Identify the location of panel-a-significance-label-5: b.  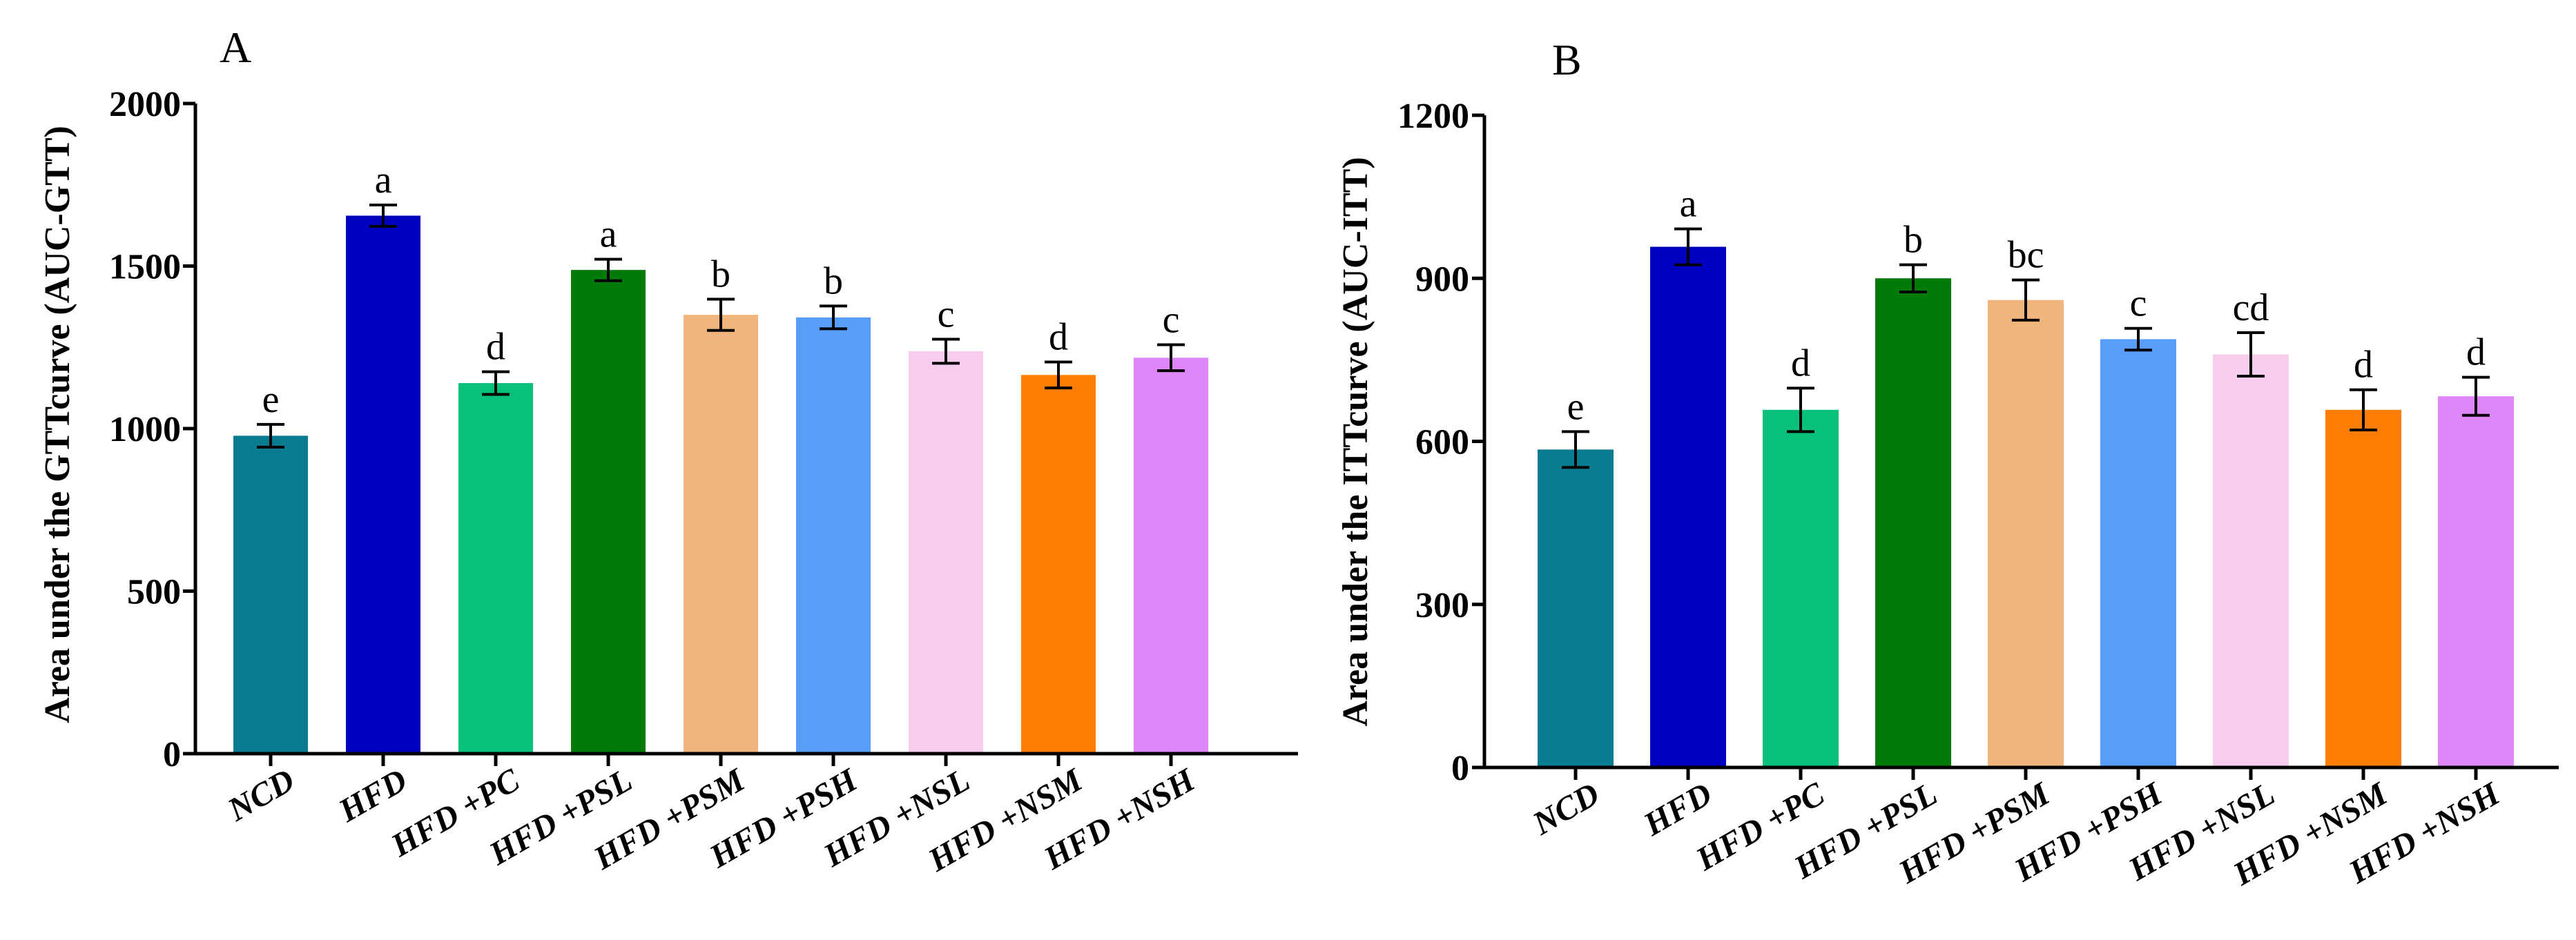
(834, 281).